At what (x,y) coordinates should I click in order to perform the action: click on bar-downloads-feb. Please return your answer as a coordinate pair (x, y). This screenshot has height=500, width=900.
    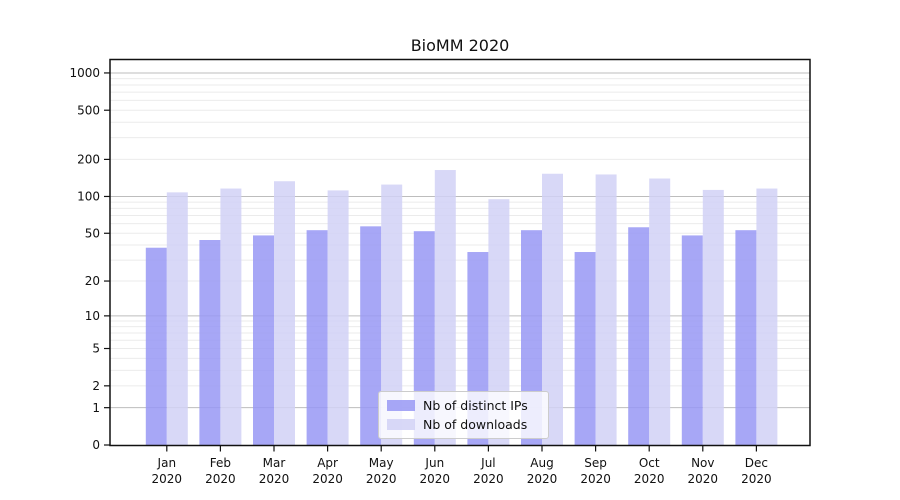
    Looking at the image, I should click on (231, 317).